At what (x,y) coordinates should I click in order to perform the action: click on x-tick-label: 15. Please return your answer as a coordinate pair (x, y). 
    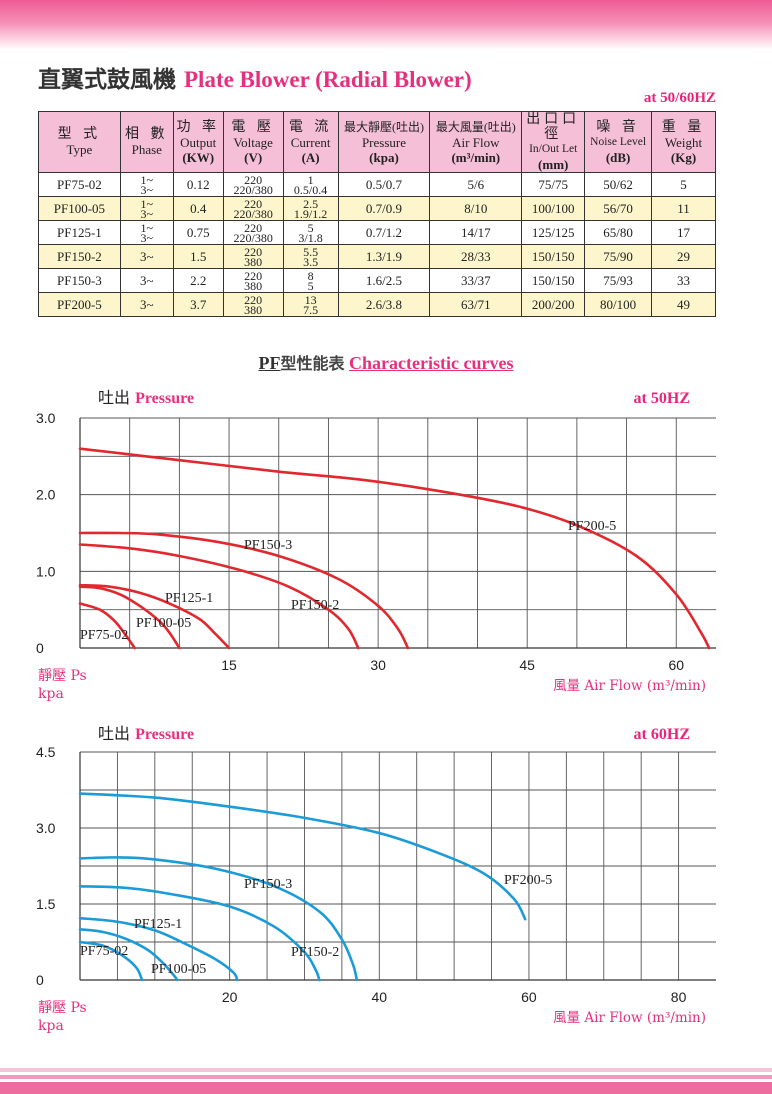
    Looking at the image, I should click on (229, 665).